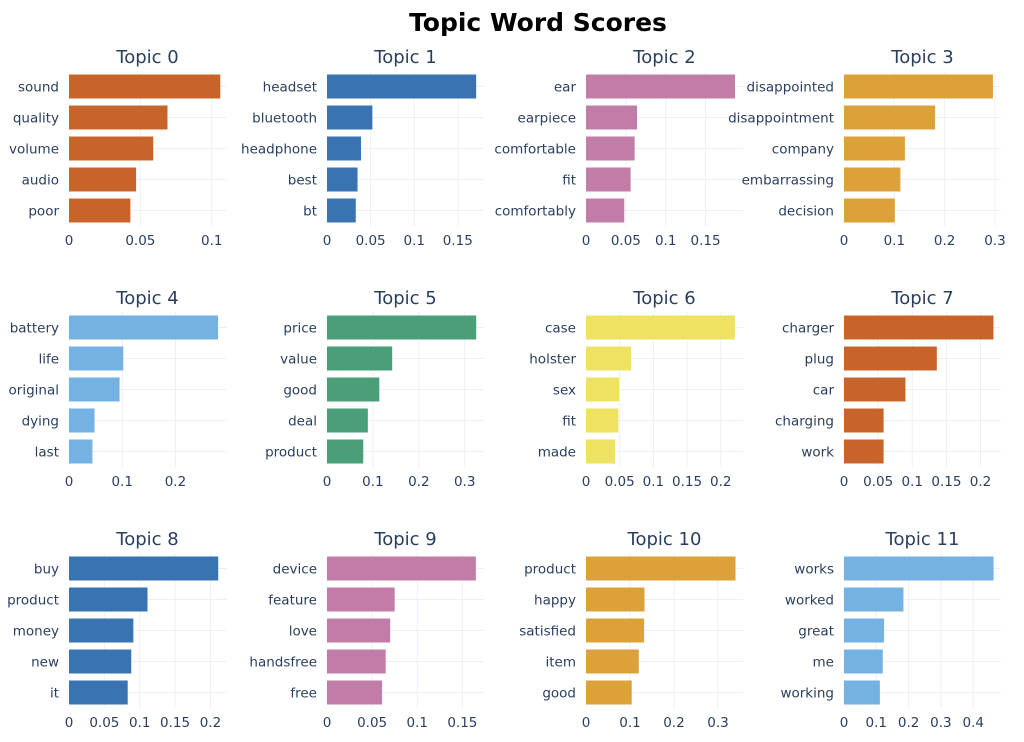  What do you see at coordinates (874, 148) in the screenshot?
I see `bar-company` at bounding box center [874, 148].